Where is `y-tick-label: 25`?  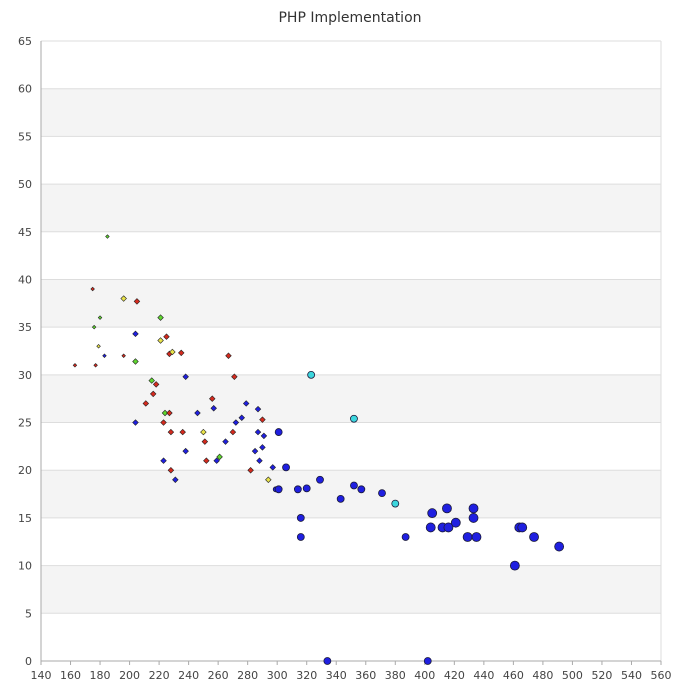
y-tick-label: 25 is located at coordinates (25, 423).